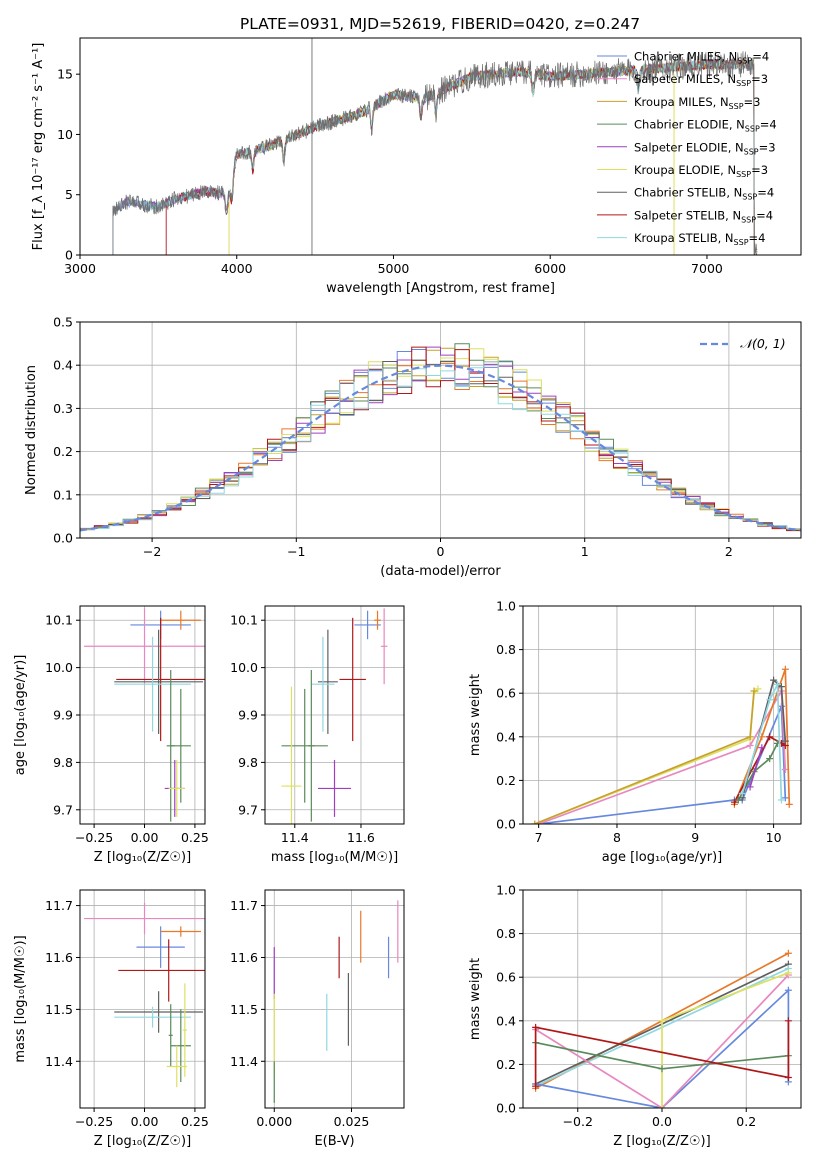 The width and height of the screenshot is (819, 1170). What do you see at coordinates (244, 957) in the screenshot?
I see `y-tick-label: 11.6` at bounding box center [244, 957].